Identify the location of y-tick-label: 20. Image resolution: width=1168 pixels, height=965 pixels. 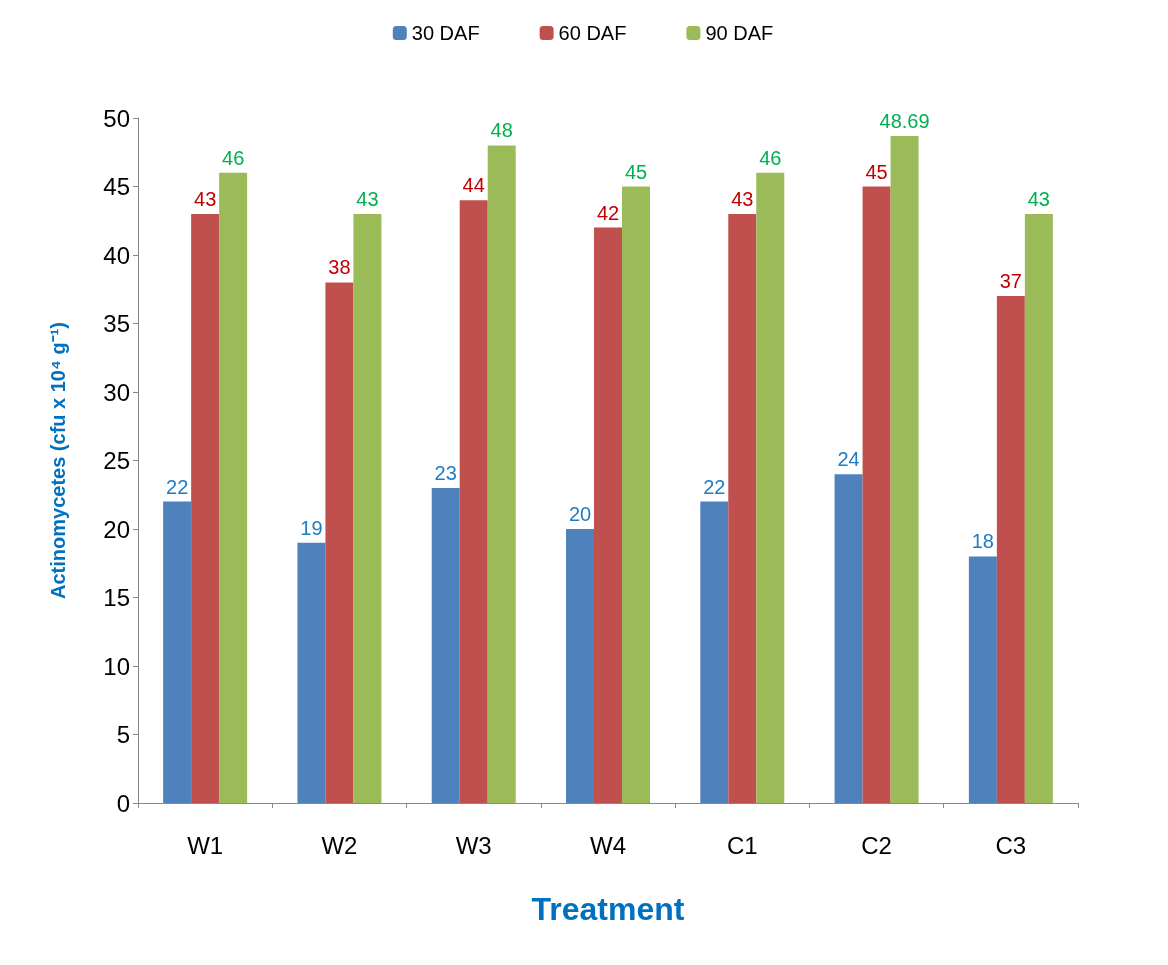
(116, 529).